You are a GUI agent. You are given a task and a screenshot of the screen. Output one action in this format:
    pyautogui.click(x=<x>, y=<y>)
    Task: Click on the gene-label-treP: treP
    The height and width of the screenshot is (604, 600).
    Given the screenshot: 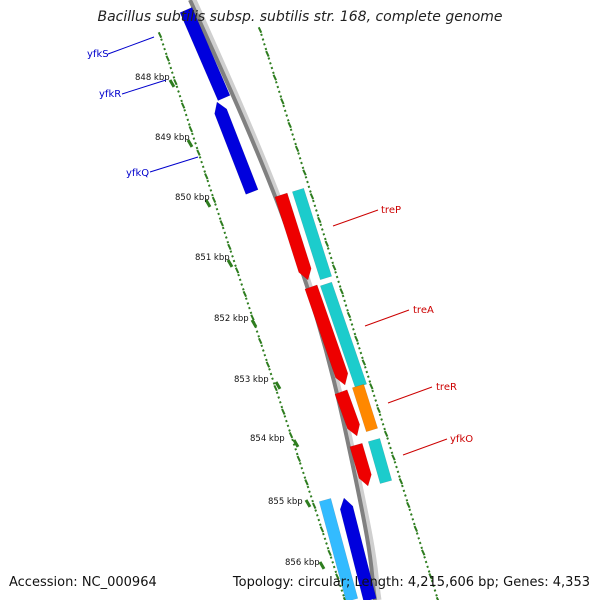 What is the action you would take?
    pyautogui.click(x=391, y=210)
    